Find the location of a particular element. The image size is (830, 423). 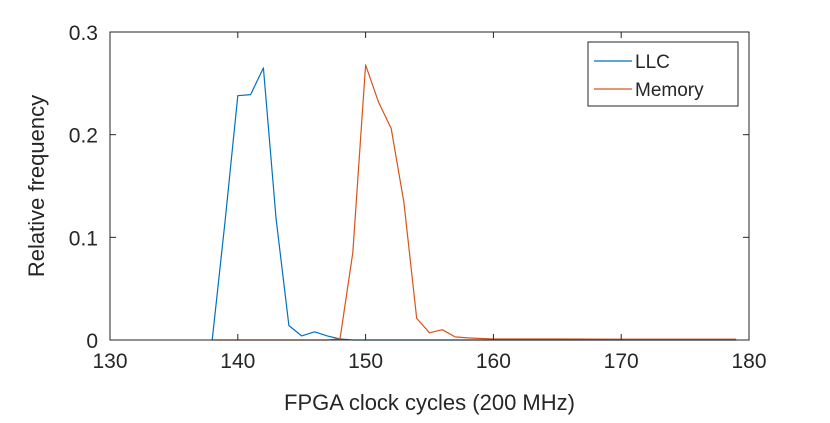

x-tick-label: 170 is located at coordinates (621, 361).